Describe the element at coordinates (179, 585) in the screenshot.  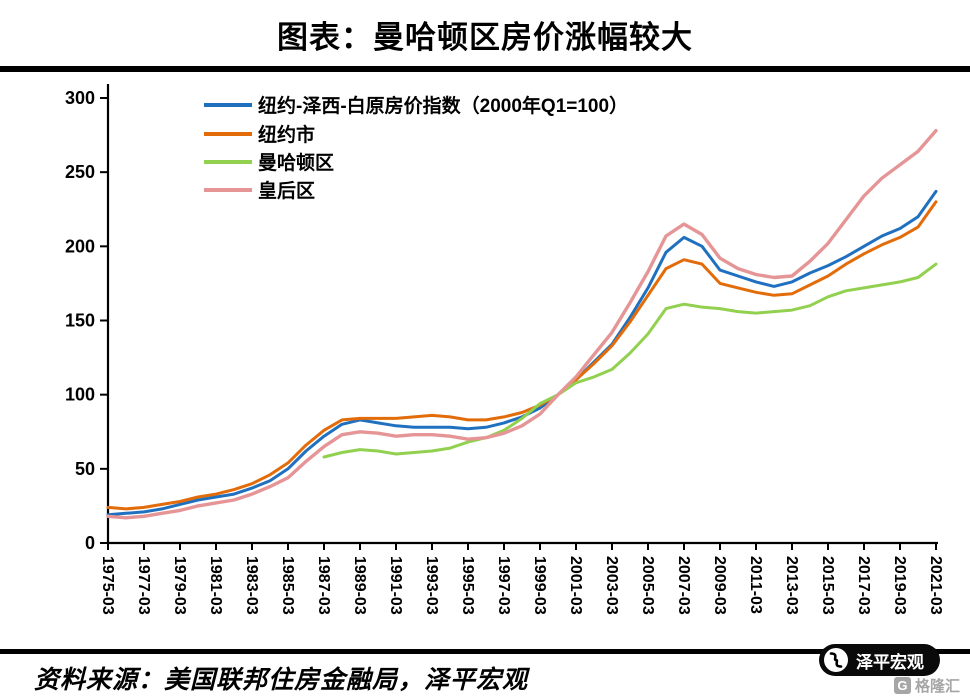
I see `x-tick-label: 1979-03` at that location.